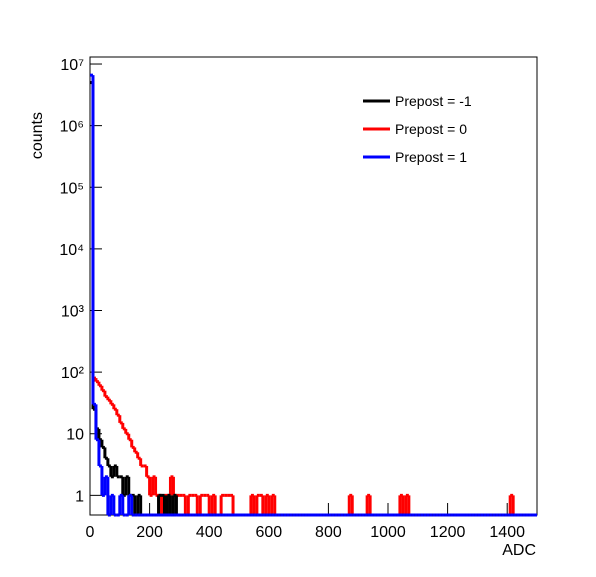 This screenshot has height=577, width=596. I want to click on x-tick-label: 400, so click(209, 532).